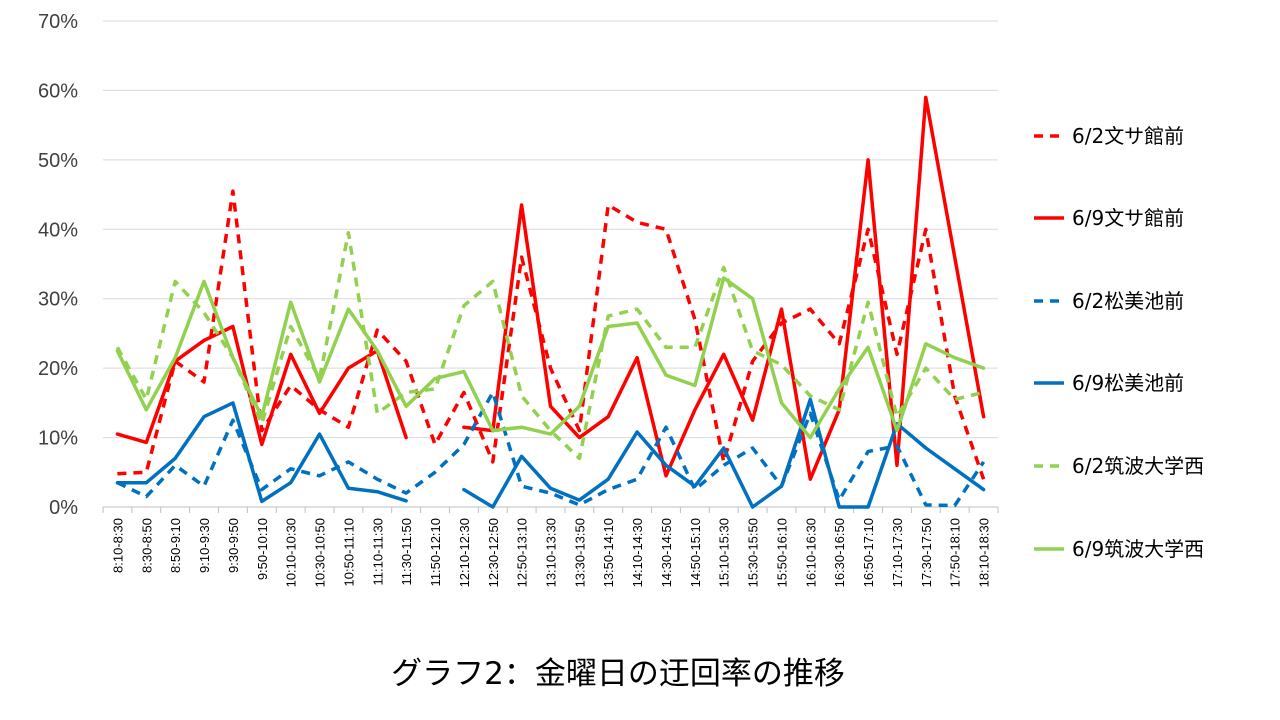 The height and width of the screenshot is (720, 1280). What do you see at coordinates (320, 552) in the screenshot?
I see `x-tick-label: 10:30-10:50` at bounding box center [320, 552].